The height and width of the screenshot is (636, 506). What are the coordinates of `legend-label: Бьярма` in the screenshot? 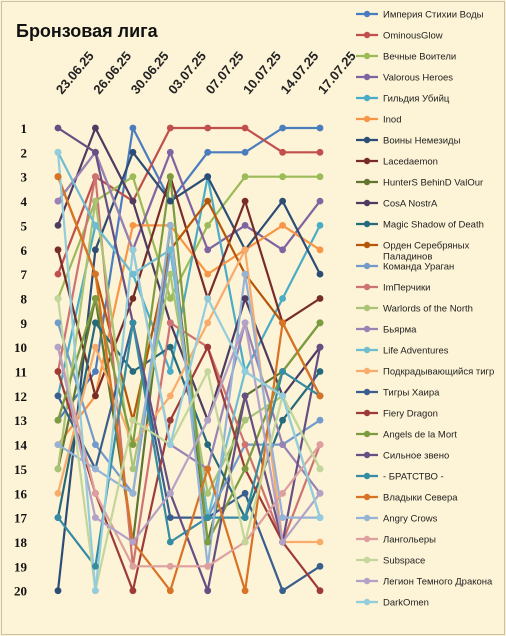 It's located at (400, 330).